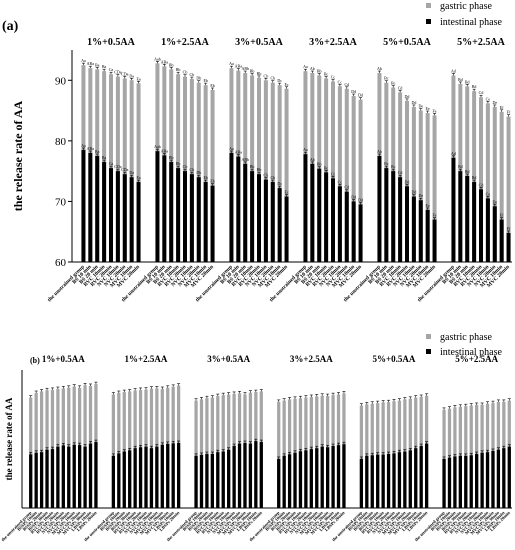 The width and height of the screenshot is (515, 550). What do you see at coordinates (138, 78) in the screenshot?
I see `gastric-significance-letter: Ea` at bounding box center [138, 78].